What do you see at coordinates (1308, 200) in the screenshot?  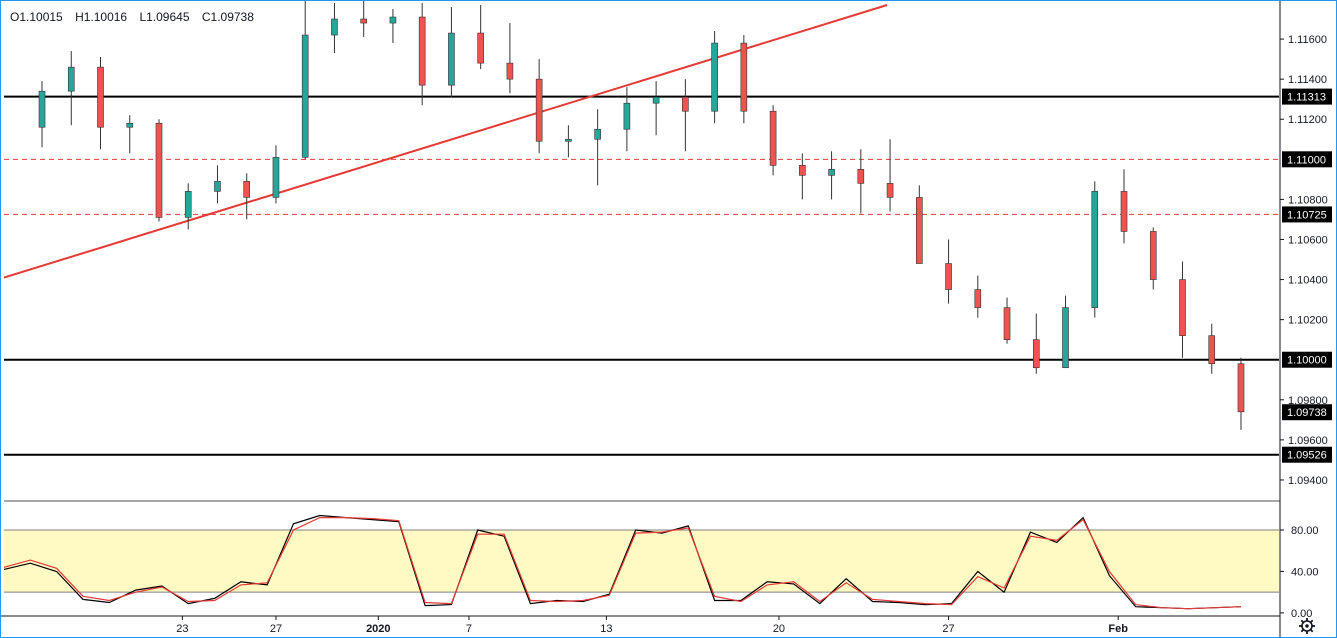 I see `y-tick-label: 1.10800` at bounding box center [1308, 200].